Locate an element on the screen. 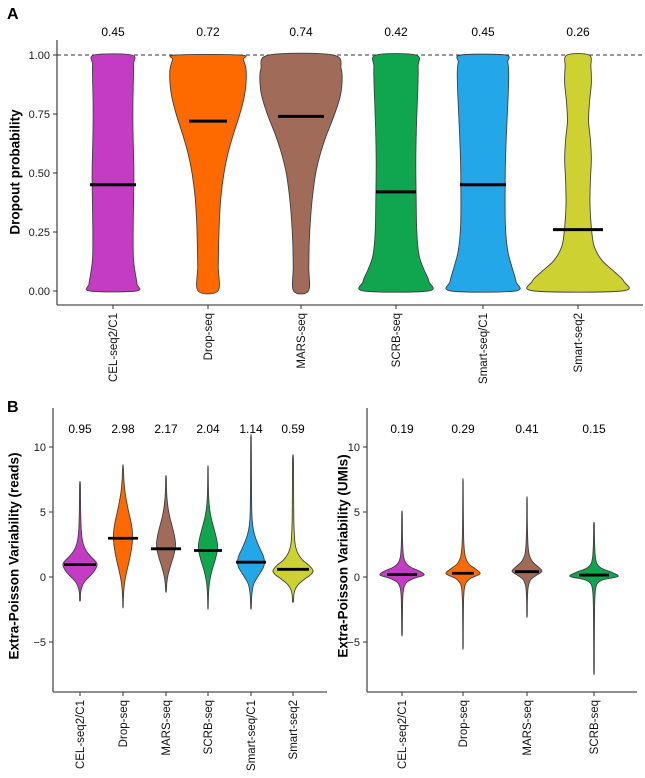  value-label-scrb-seq: 0.42 is located at coordinates (396, 32).